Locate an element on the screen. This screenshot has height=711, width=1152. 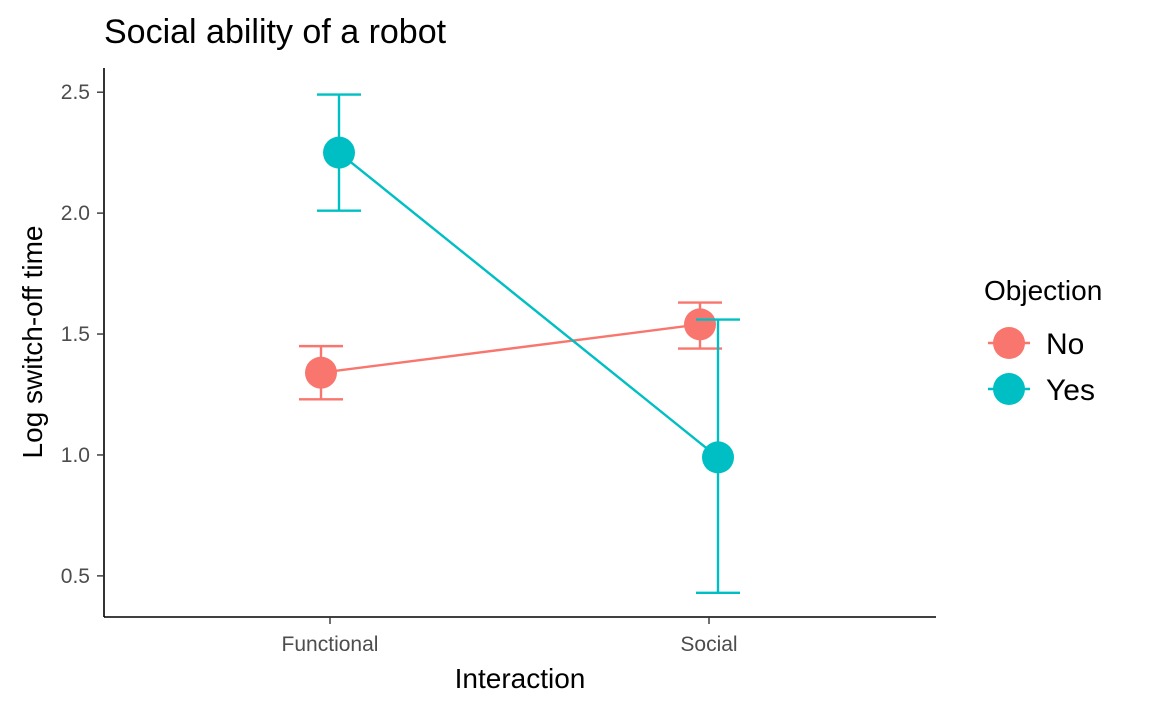
y-tick-label: 2.5 is located at coordinates (75, 92).